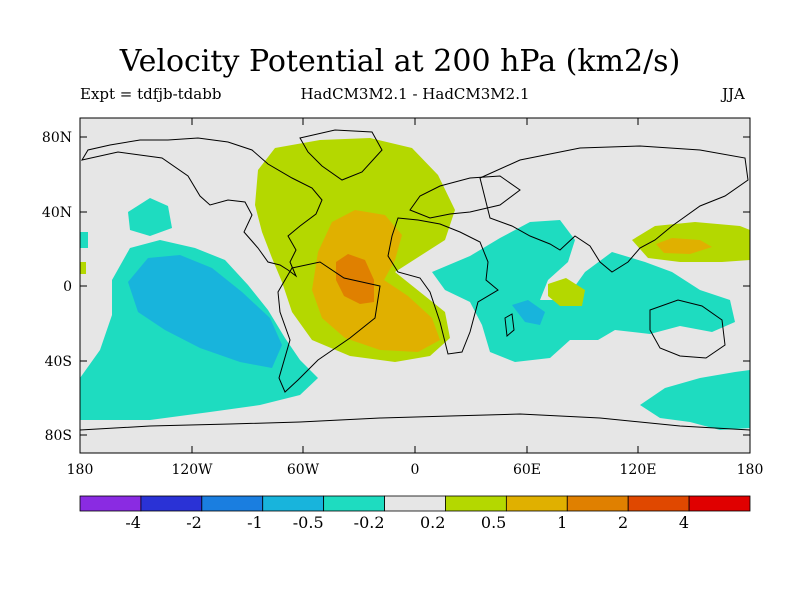 This screenshot has height=600, width=800. What do you see at coordinates (432, 522) in the screenshot?
I see `colorbar-label: 0.2` at bounding box center [432, 522].